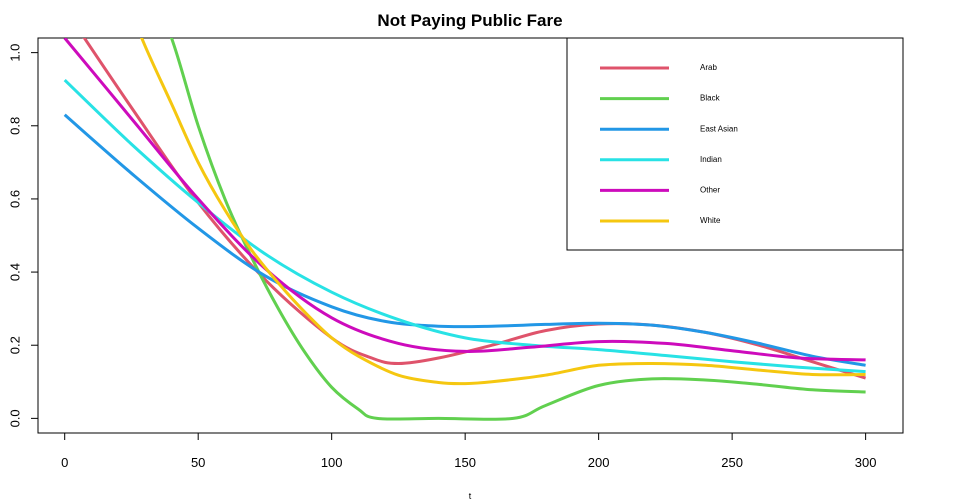 The height and width of the screenshot is (501, 960). What do you see at coordinates (710, 220) in the screenshot?
I see `legend-label-white: White` at bounding box center [710, 220].